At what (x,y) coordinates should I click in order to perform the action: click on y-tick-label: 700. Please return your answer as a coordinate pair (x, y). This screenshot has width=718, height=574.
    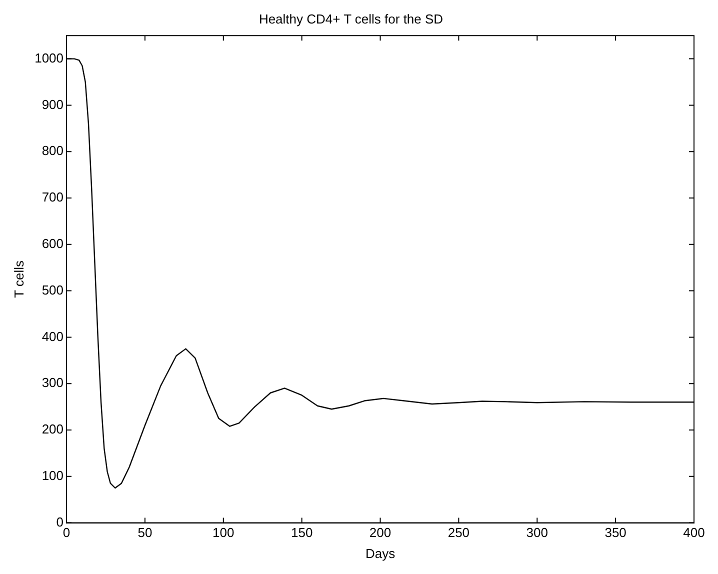
    Looking at the image, I should click on (53, 197).